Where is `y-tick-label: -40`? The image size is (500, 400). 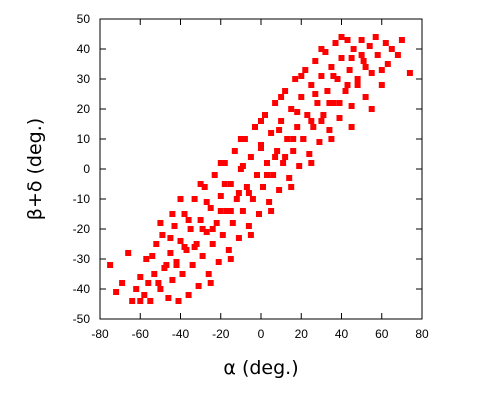
y-tick-label: -40 is located at coordinates (82, 289).